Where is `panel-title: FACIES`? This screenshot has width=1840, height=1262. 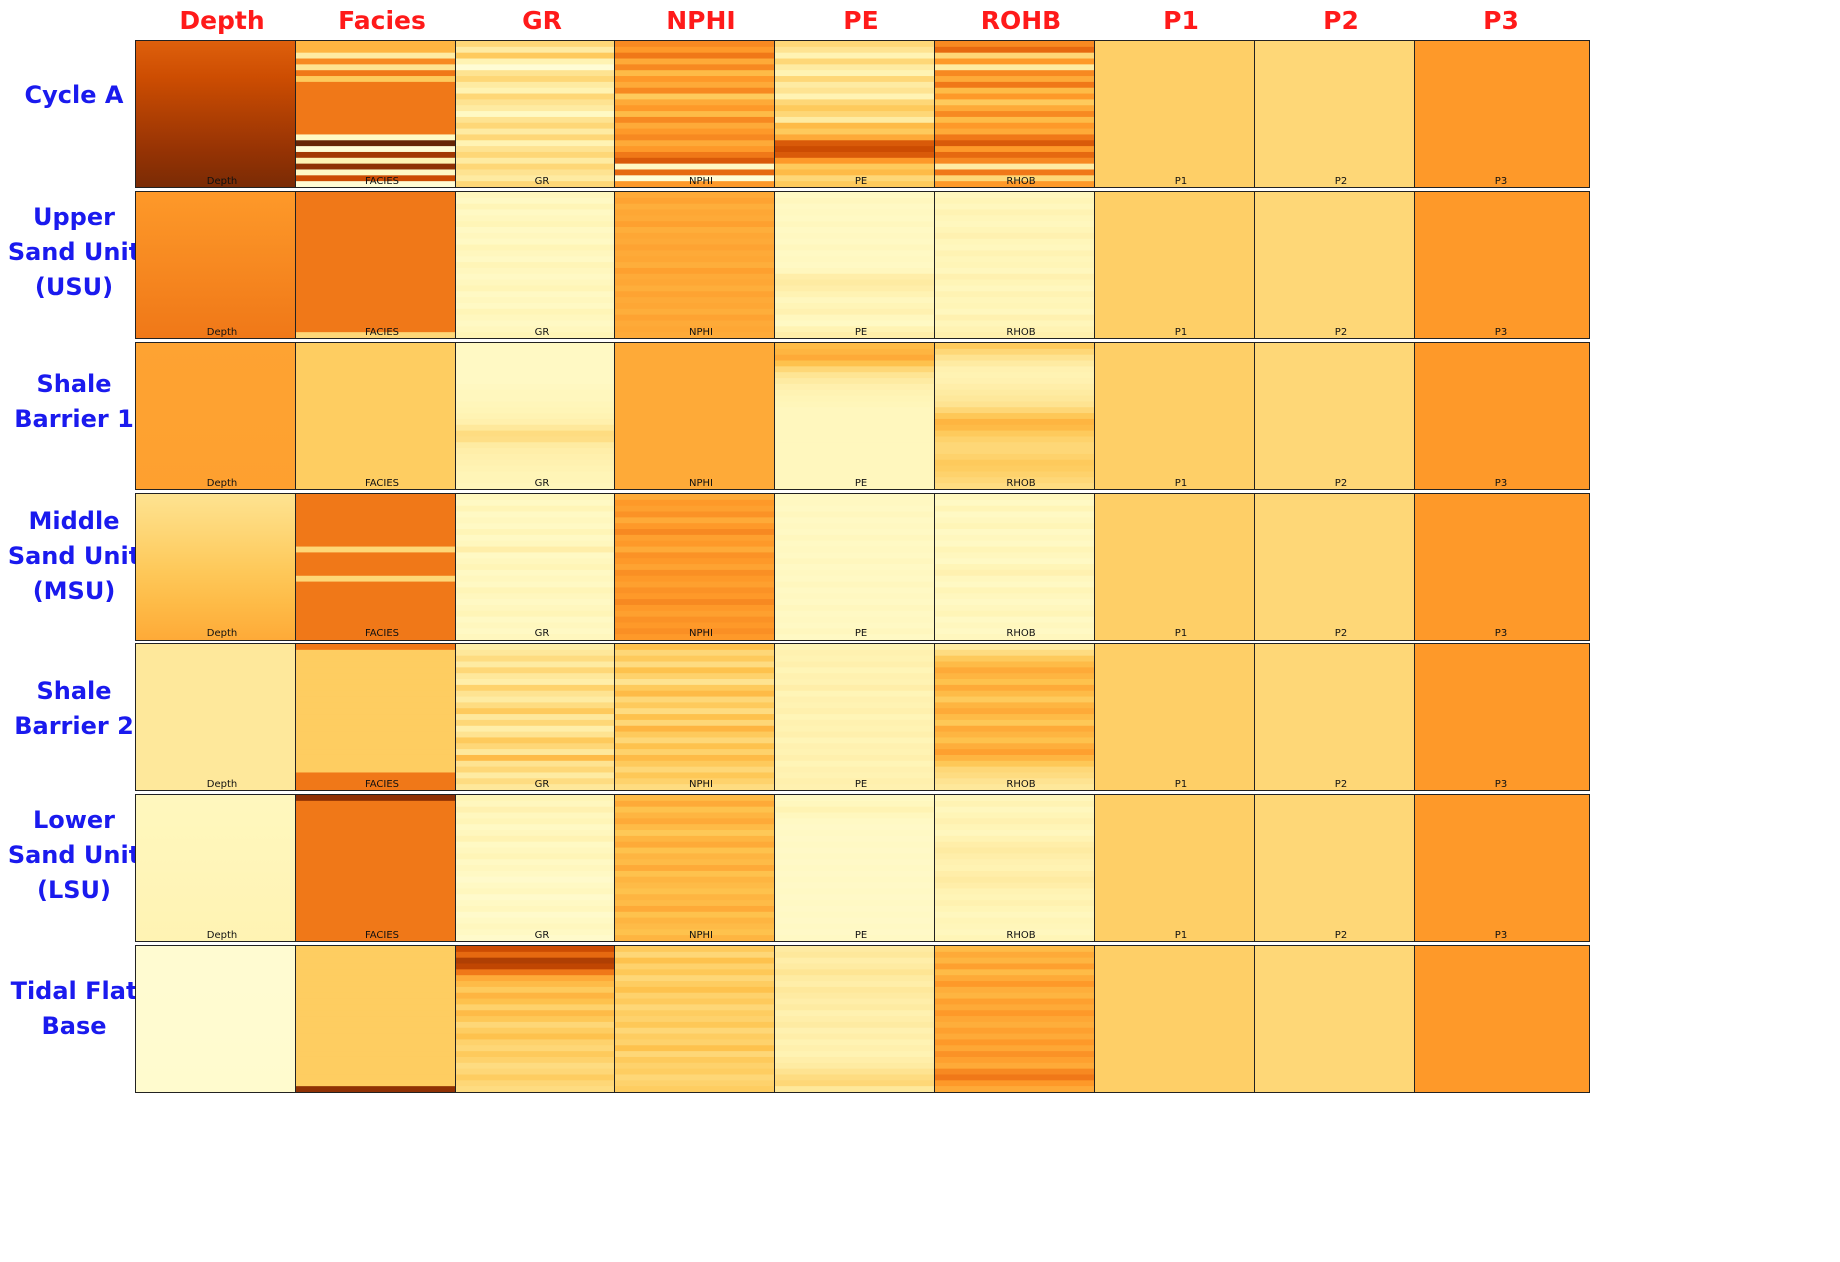
panel-title: FACIES is located at coordinates (382, 332).